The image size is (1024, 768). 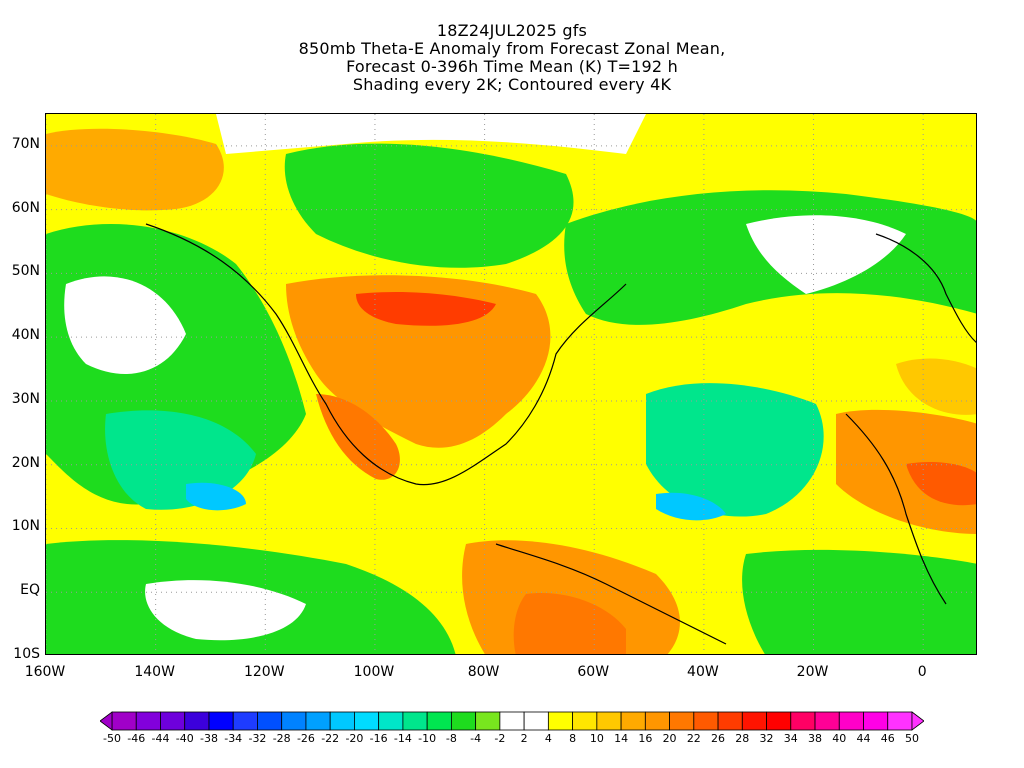 I want to click on colorbar-tick-label: 16, so click(x=645, y=738).